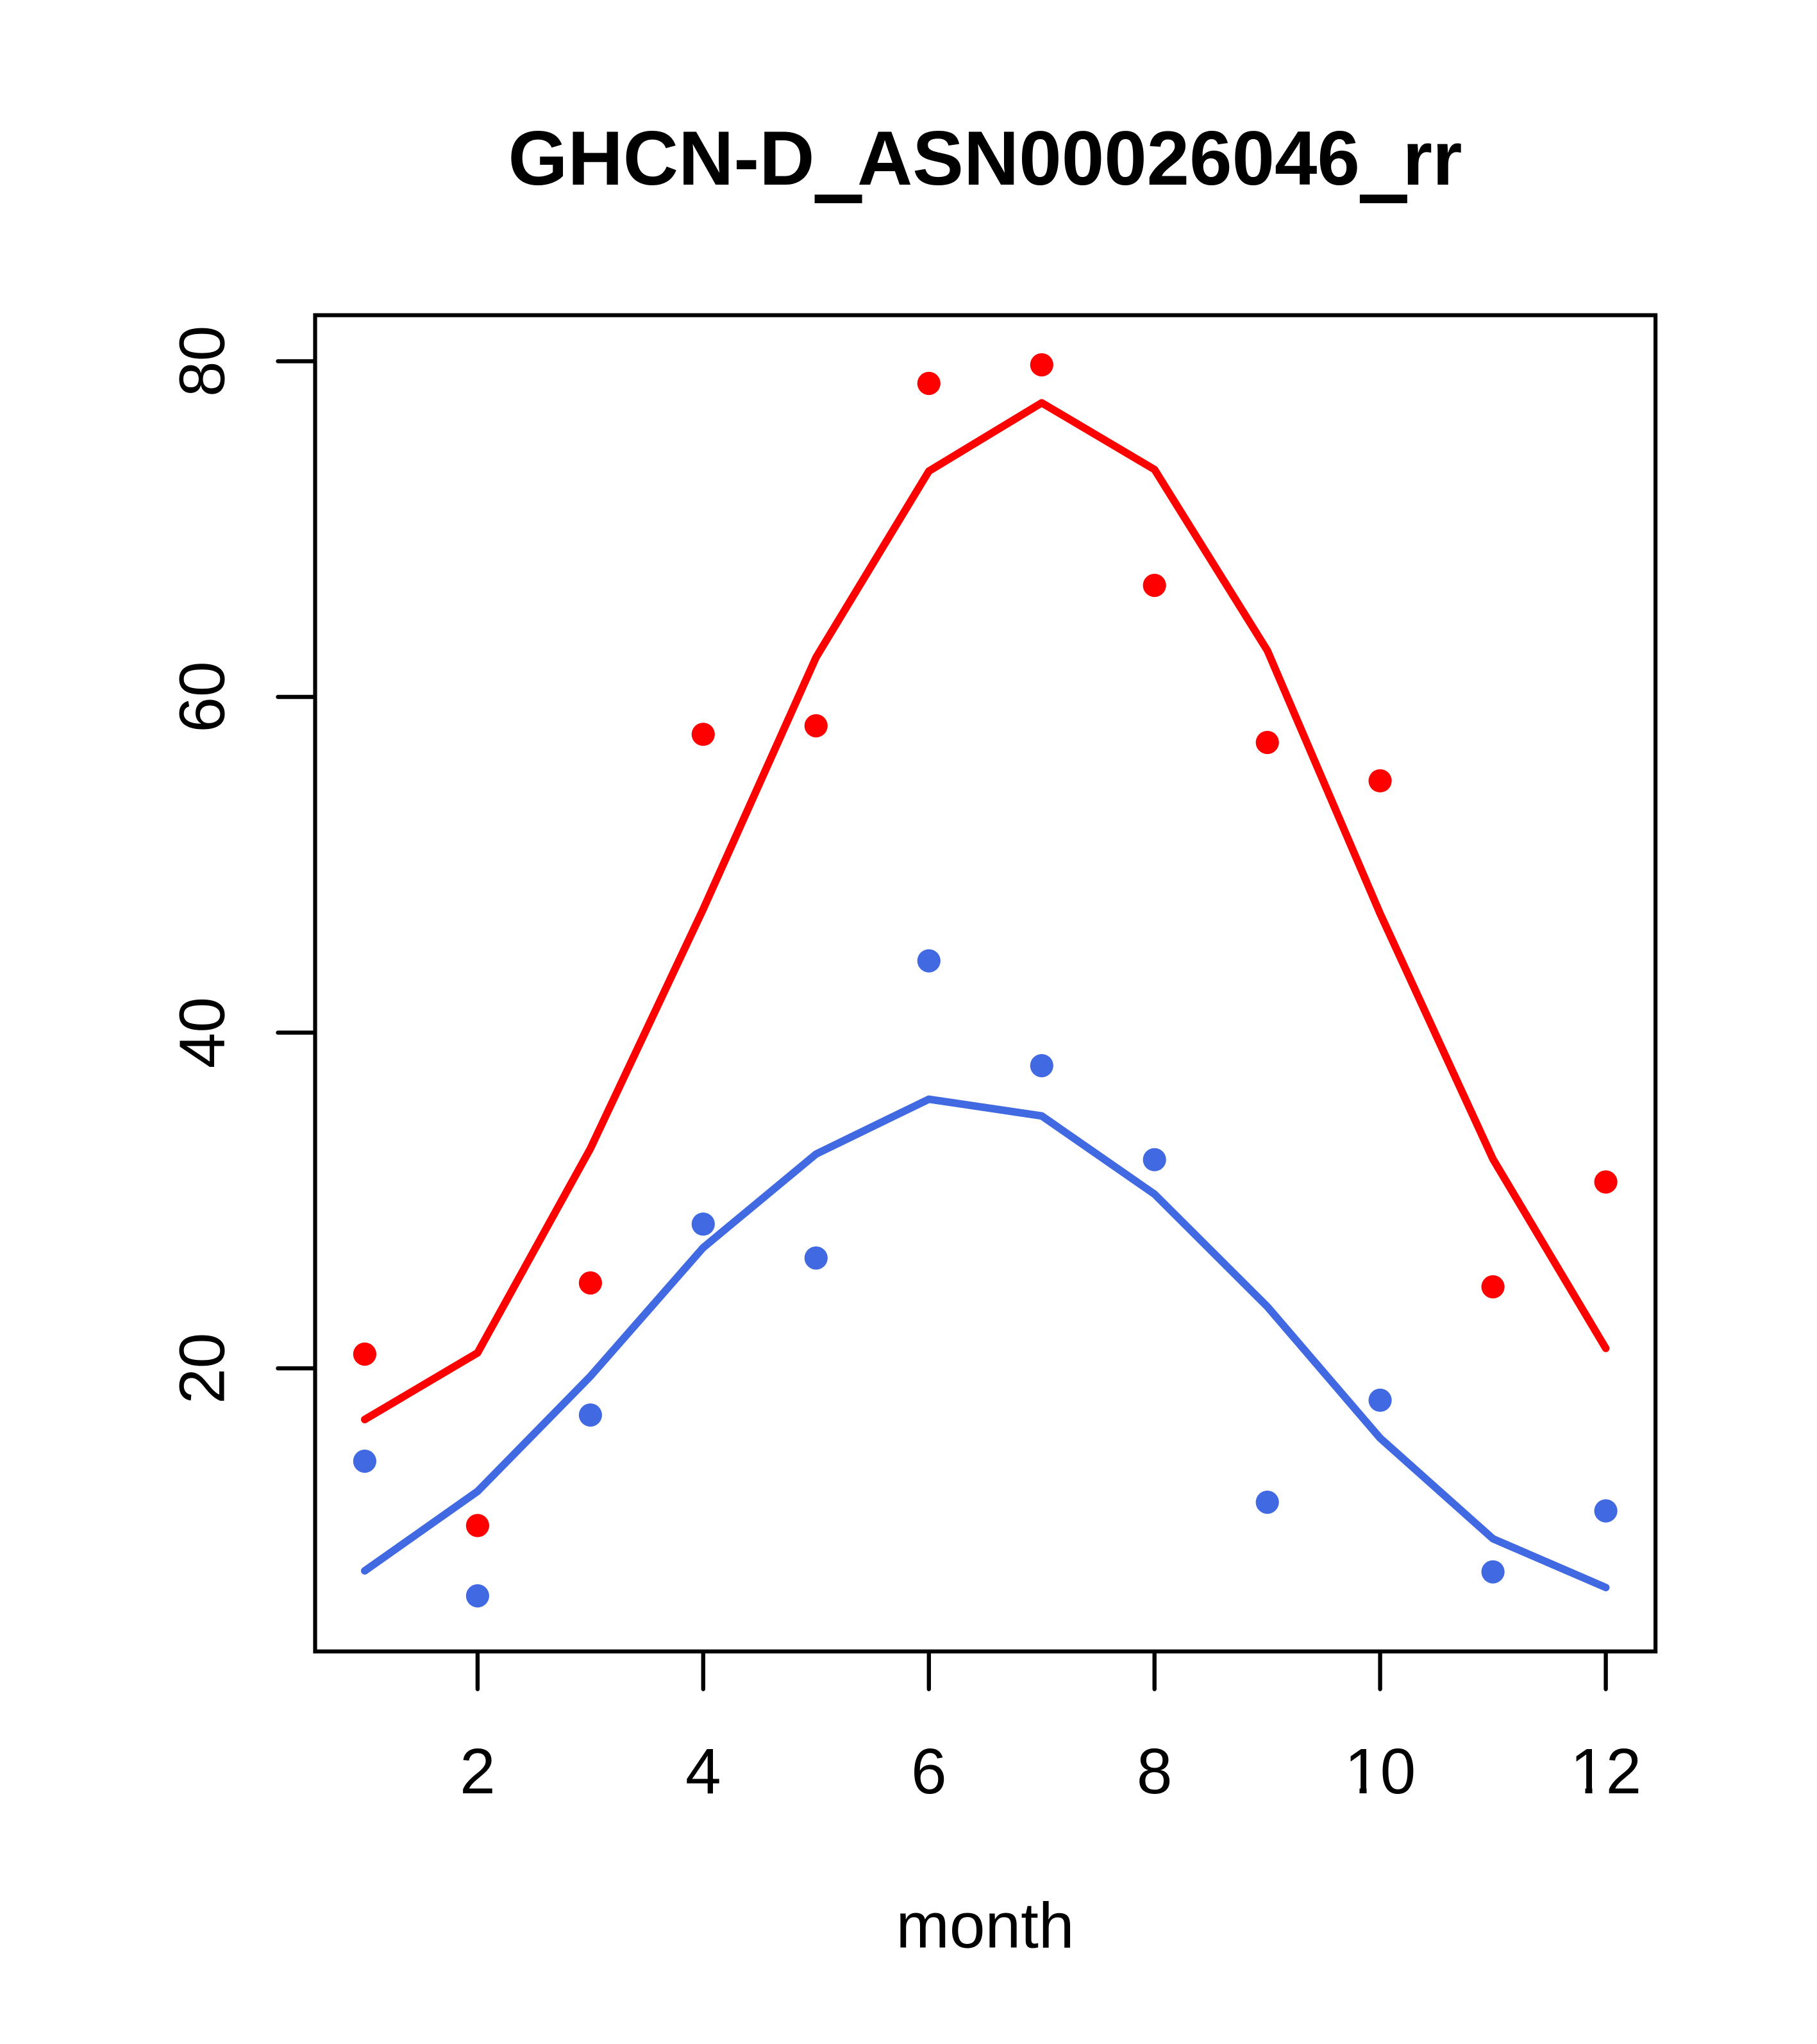 The image size is (1817, 2044). What do you see at coordinates (929, 1772) in the screenshot?
I see `svg-text: 6` at bounding box center [929, 1772].